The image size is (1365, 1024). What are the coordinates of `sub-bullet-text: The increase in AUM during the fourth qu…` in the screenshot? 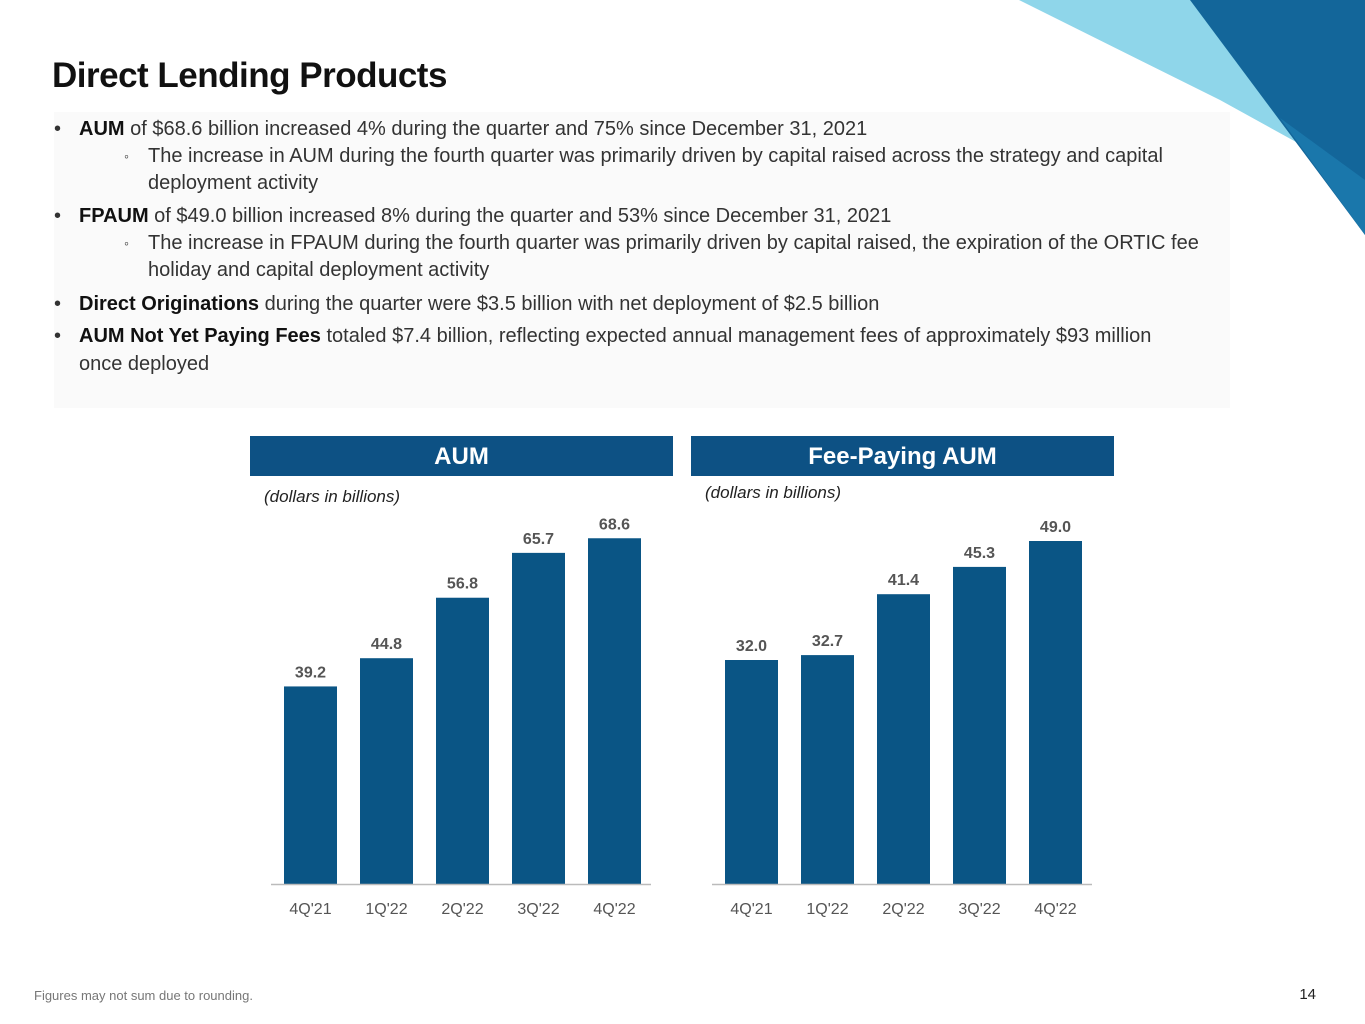 It's located at (655, 156).